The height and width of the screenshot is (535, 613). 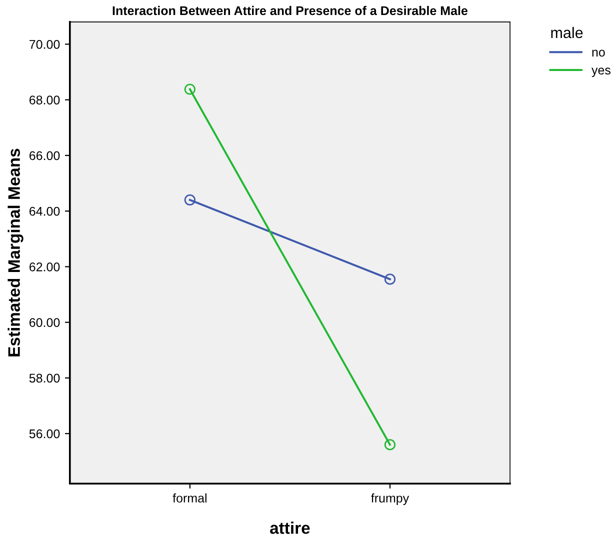 I want to click on y-axis-title: Estimated Marginal Means, so click(x=16, y=252).